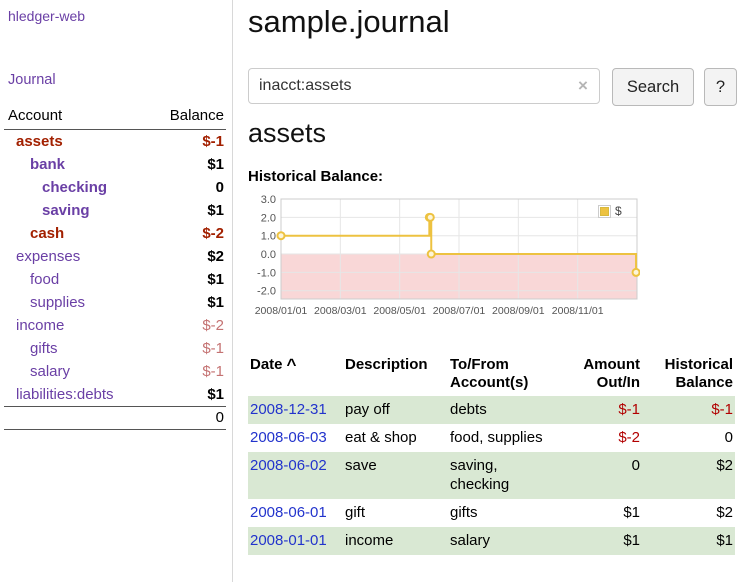  What do you see at coordinates (115, 394) in the screenshot?
I see `account-row: liabilities:debts $1` at bounding box center [115, 394].